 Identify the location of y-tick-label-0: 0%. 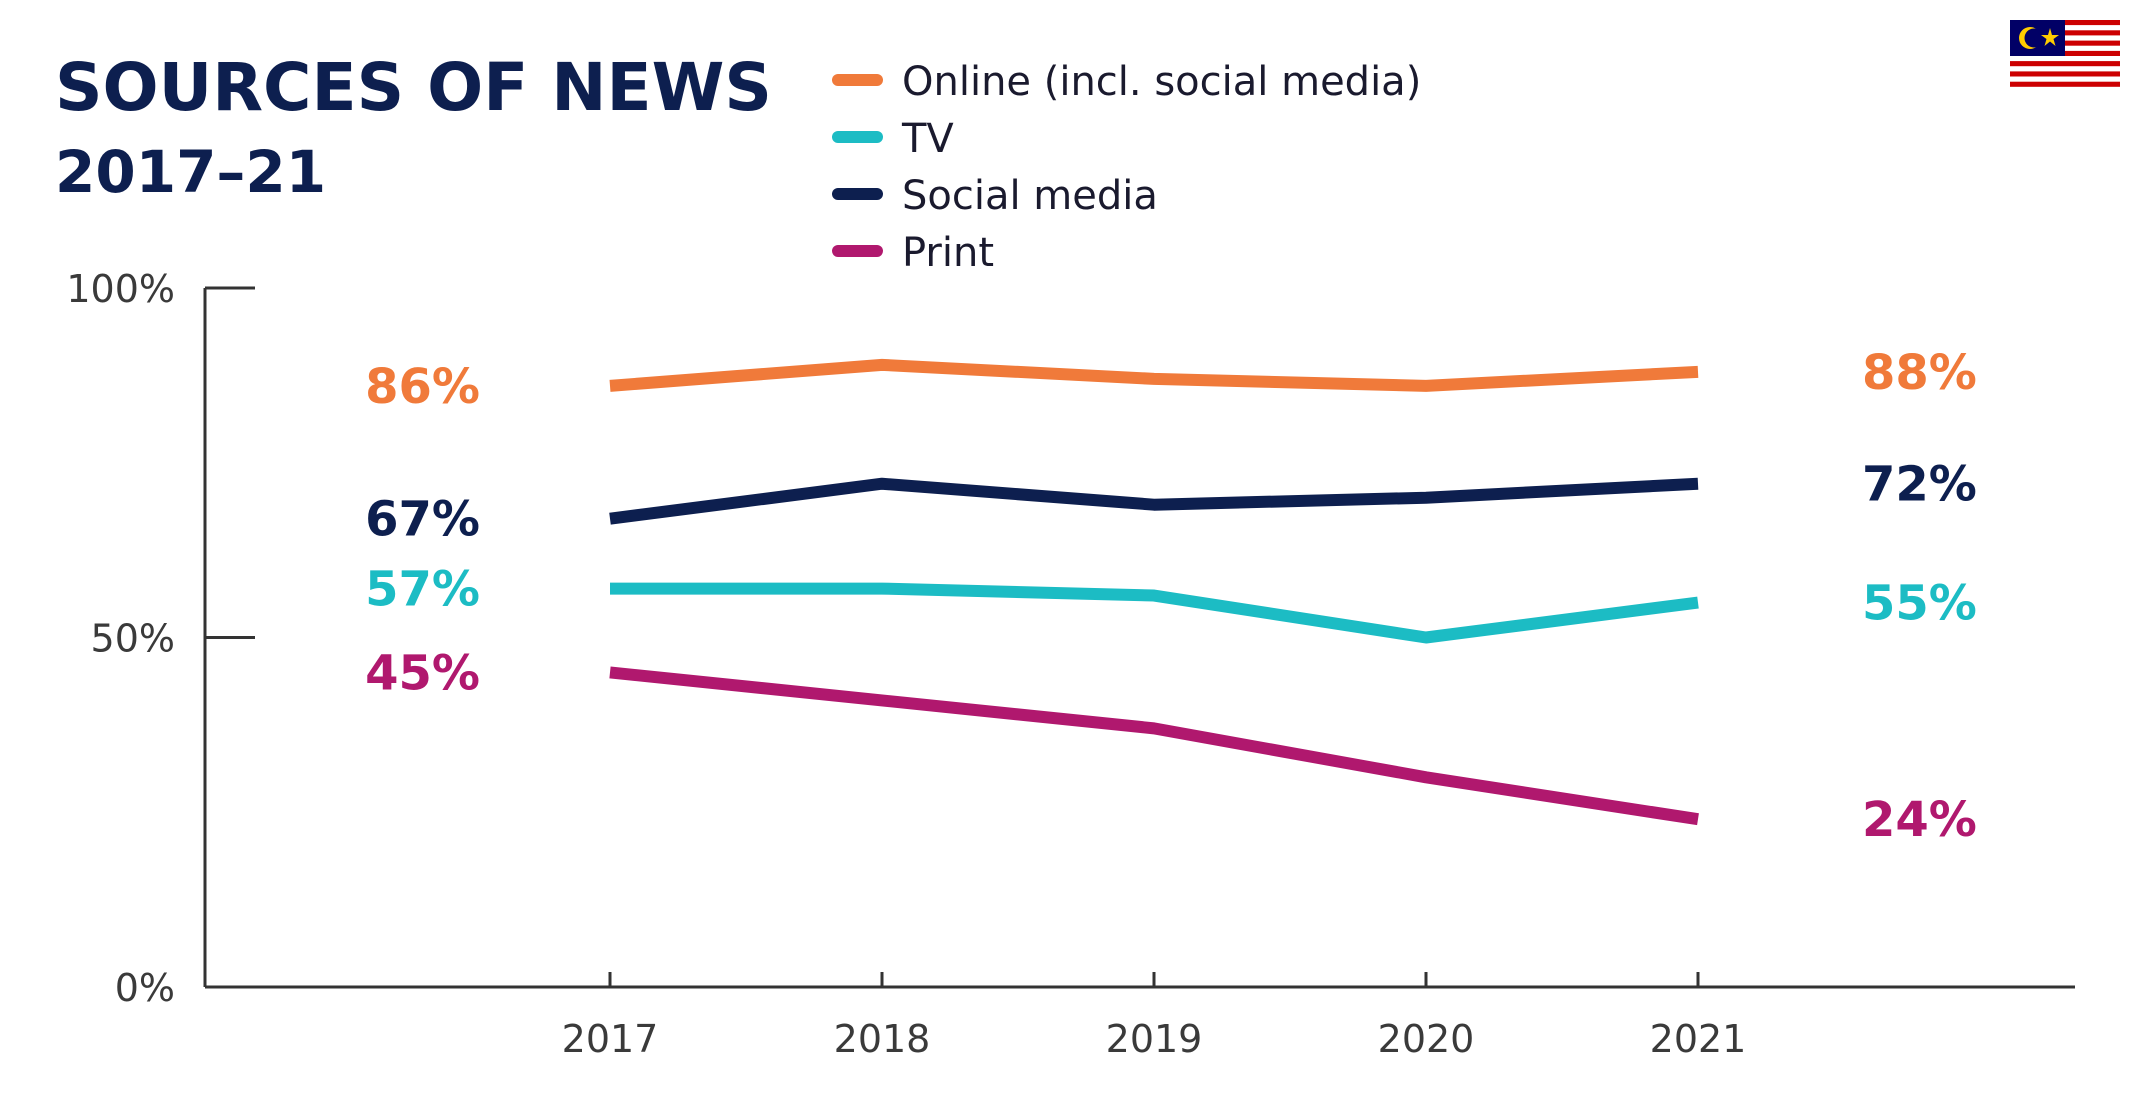
(145, 988).